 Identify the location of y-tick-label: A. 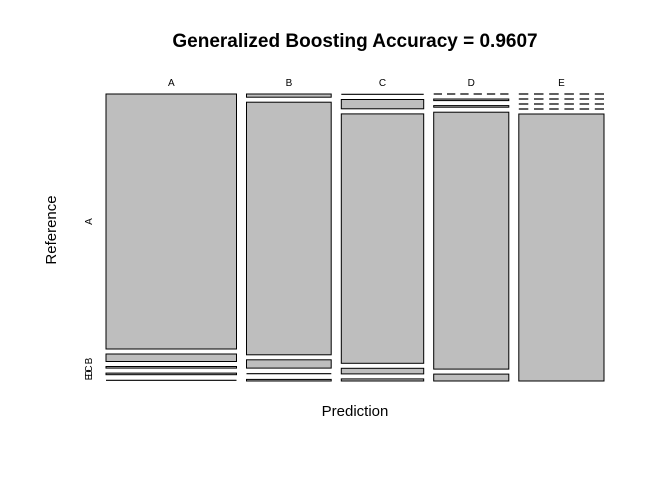
(89, 221).